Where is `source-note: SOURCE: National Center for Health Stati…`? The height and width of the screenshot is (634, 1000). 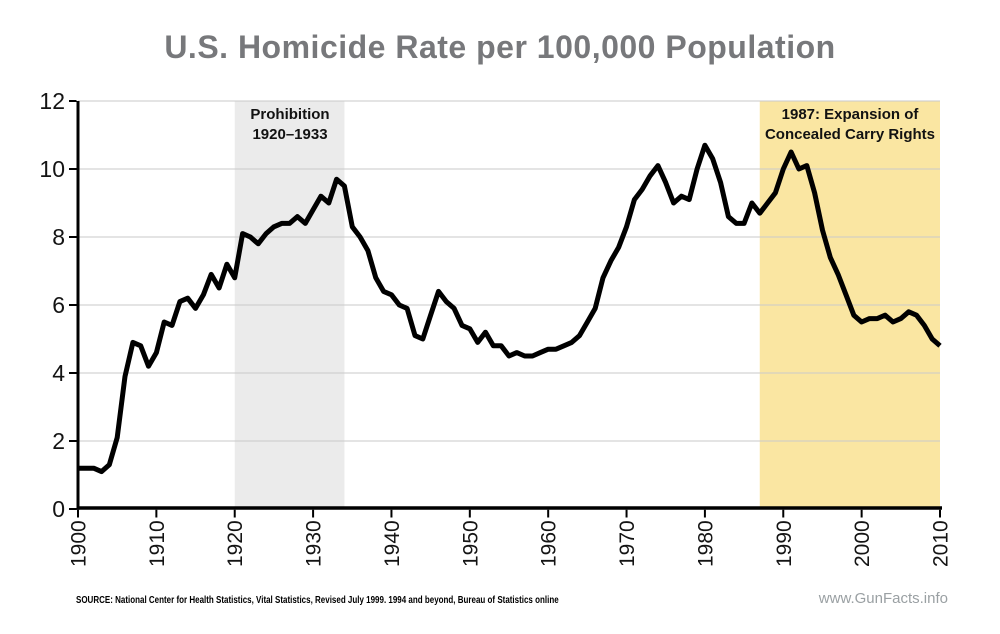
source-note: SOURCE: National Center for Health Stati… is located at coordinates (317, 600).